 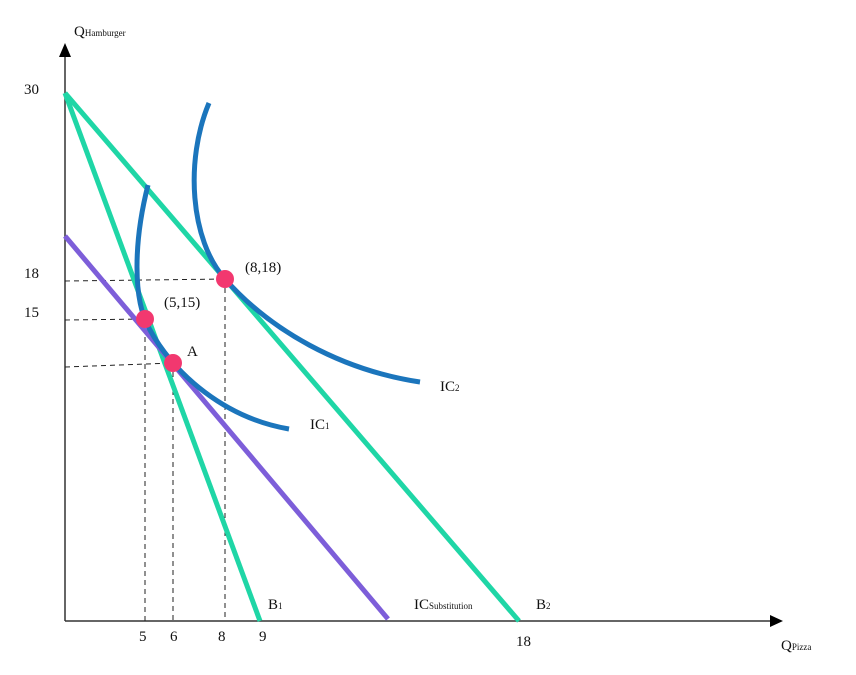 I want to click on x-tick-18: 18, so click(x=523, y=642).